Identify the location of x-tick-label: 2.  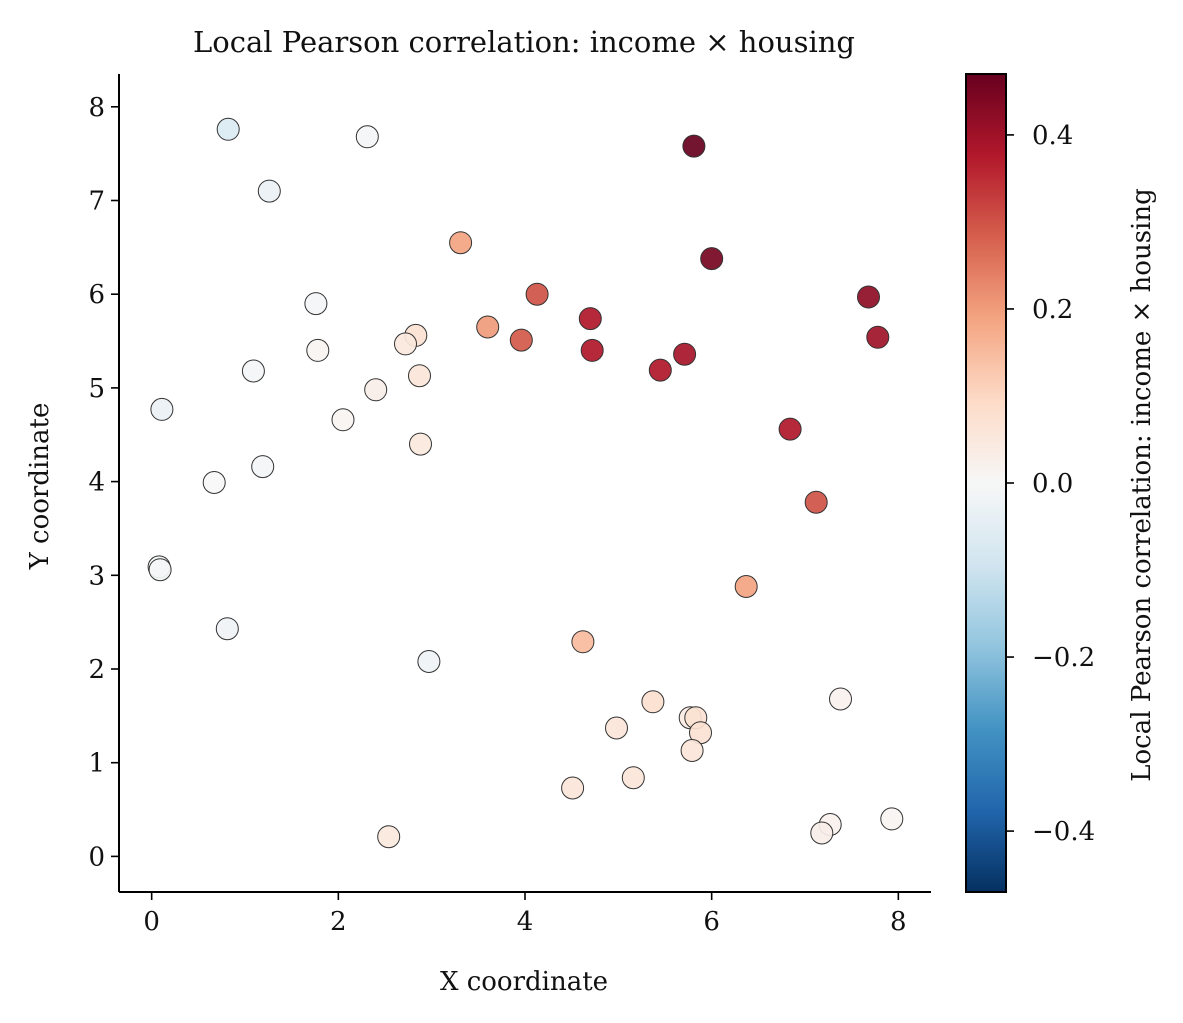
(338, 922).